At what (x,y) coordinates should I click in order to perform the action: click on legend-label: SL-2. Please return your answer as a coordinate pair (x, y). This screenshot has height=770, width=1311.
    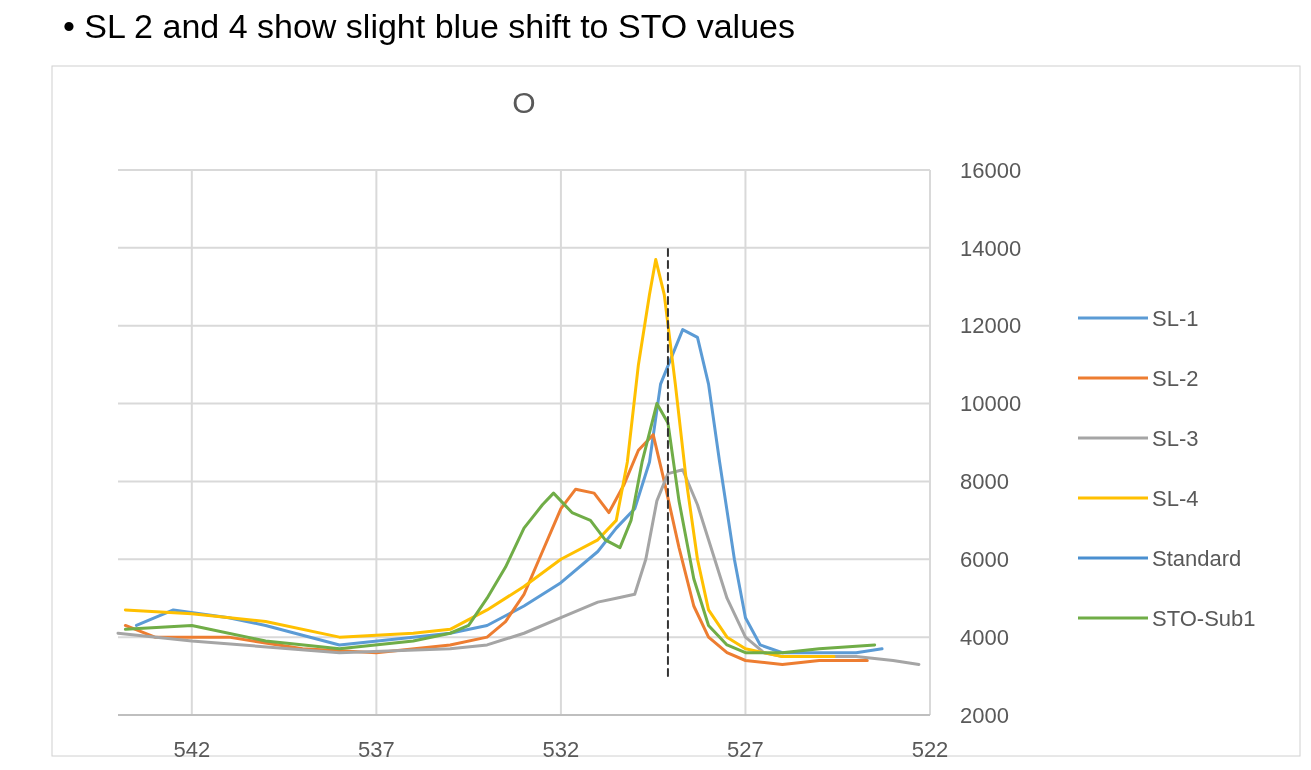
    Looking at the image, I should click on (1175, 378).